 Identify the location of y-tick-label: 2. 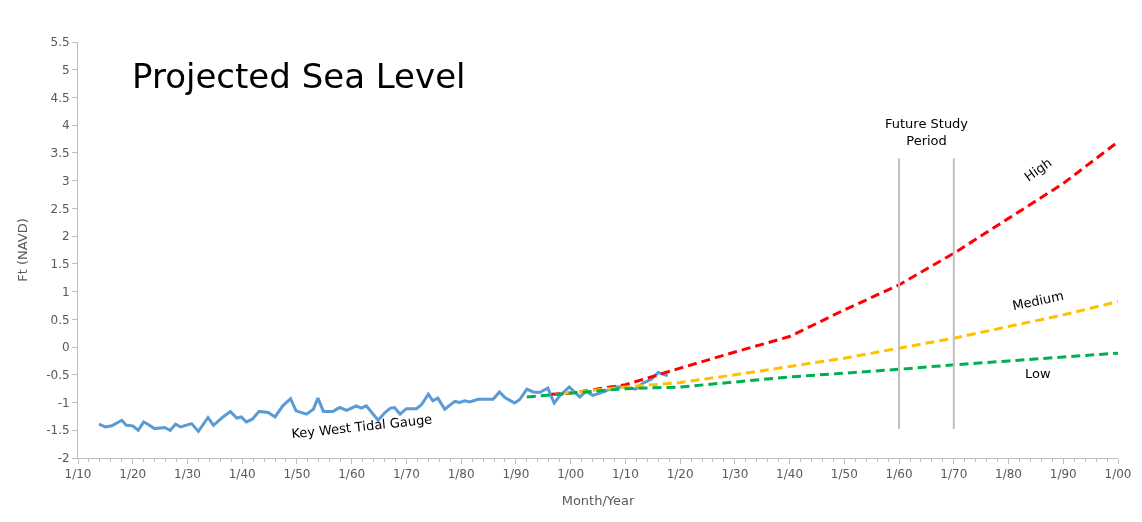
(65, 236).